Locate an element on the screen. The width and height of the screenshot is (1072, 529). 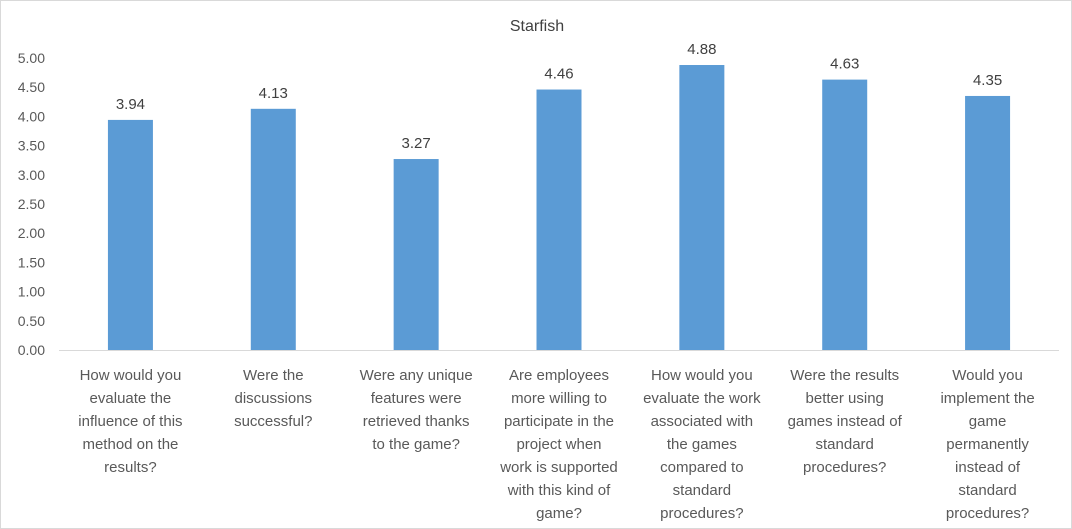
category-label-line: retrieved thanks is located at coordinates (416, 421).